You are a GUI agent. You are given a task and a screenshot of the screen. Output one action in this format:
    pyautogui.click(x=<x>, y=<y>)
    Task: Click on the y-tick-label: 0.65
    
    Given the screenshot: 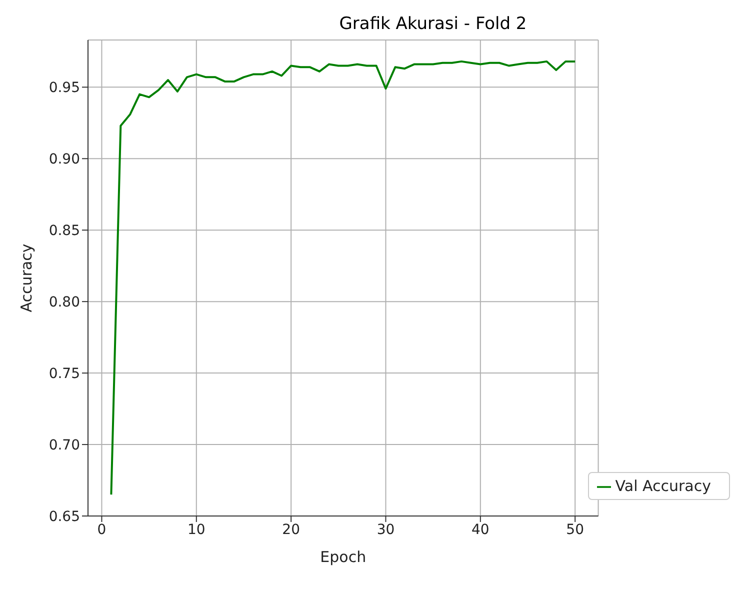 What is the action you would take?
    pyautogui.click(x=64, y=516)
    